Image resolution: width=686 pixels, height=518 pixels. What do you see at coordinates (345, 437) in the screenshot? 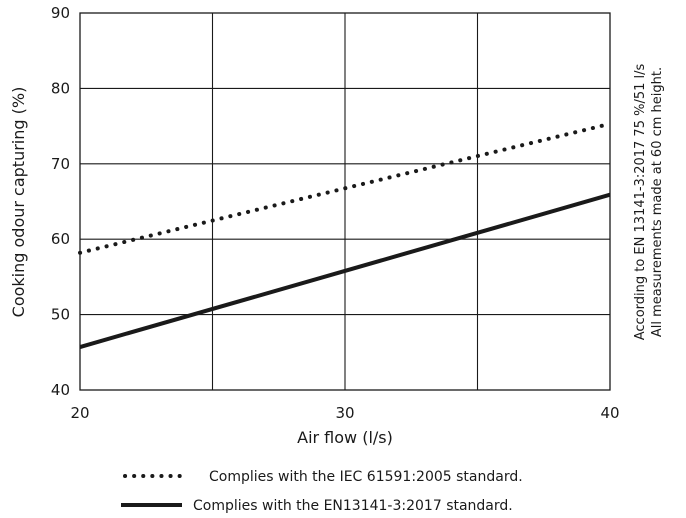
I see `x-axis-title: Air flow (l/s)` at bounding box center [345, 437].